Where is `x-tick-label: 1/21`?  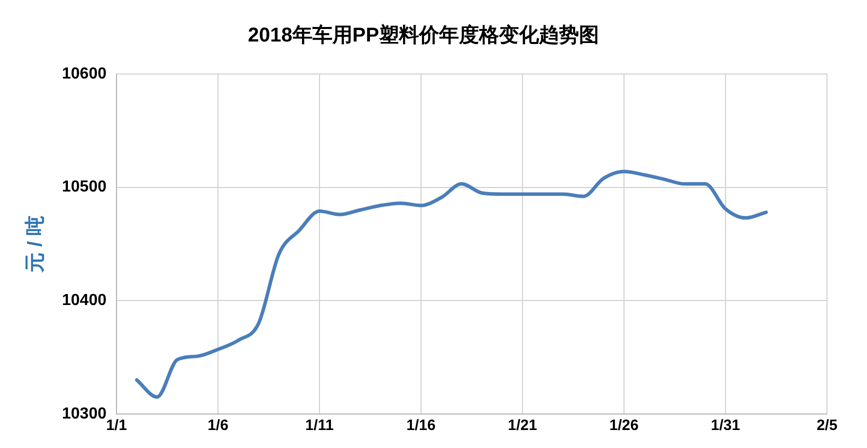 x-tick-label: 1/21 is located at coordinates (523, 425).